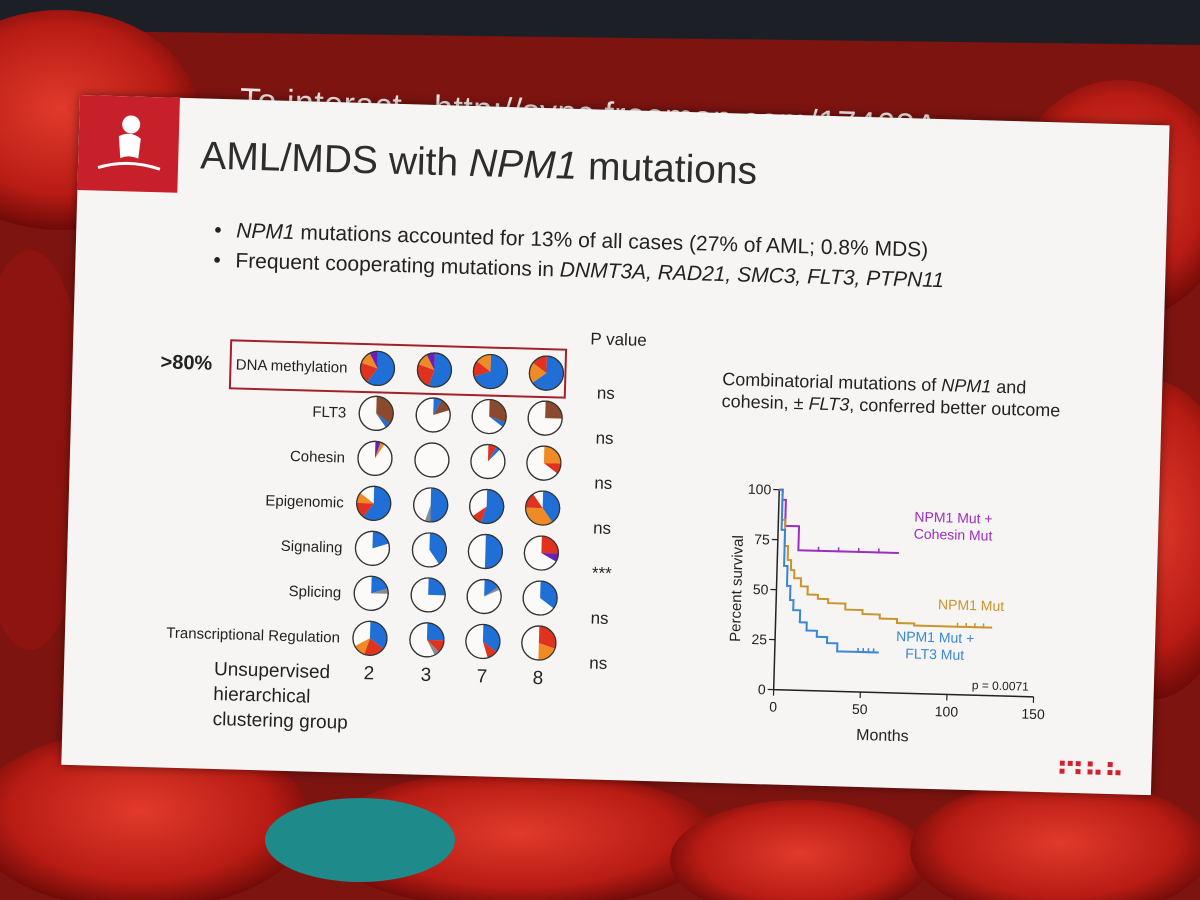 This screenshot has height=900, width=1200. I want to click on axes, so click(903, 593).